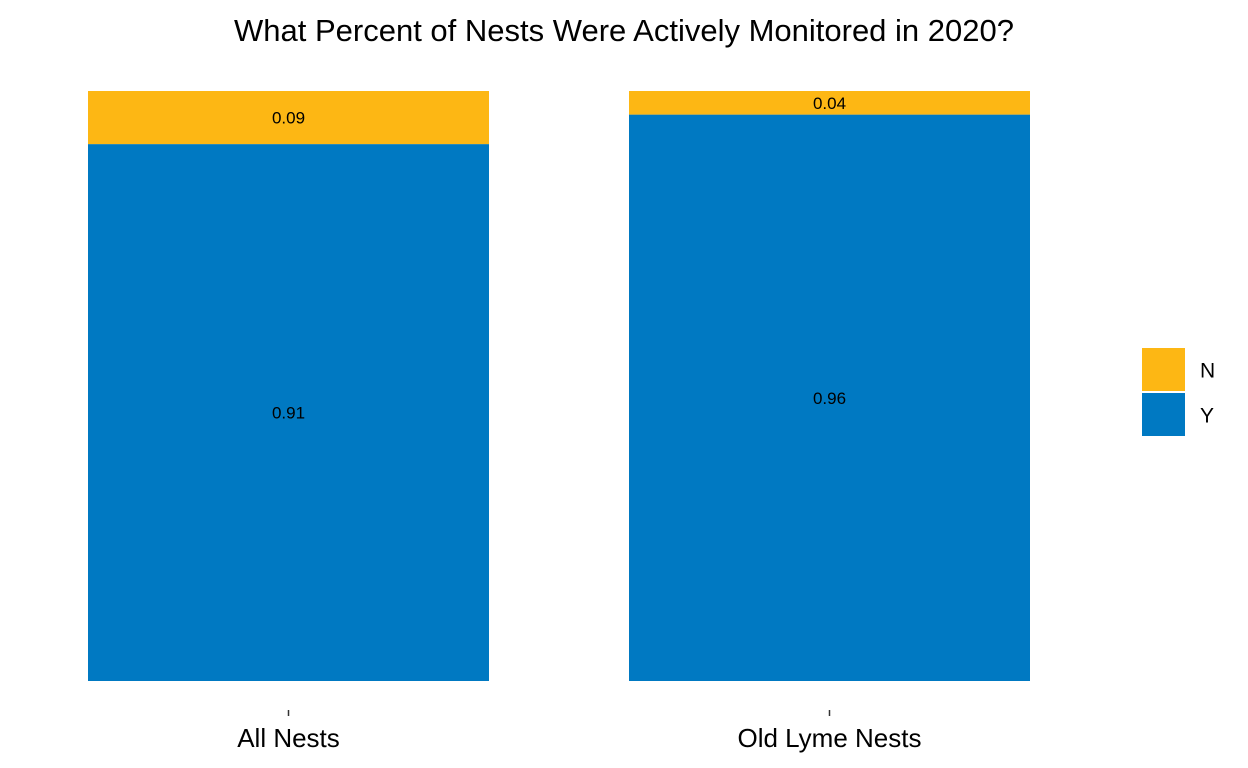 This screenshot has height=768, width=1248. I want to click on x-tick-label-2: Old Lyme Nests, so click(830, 738).